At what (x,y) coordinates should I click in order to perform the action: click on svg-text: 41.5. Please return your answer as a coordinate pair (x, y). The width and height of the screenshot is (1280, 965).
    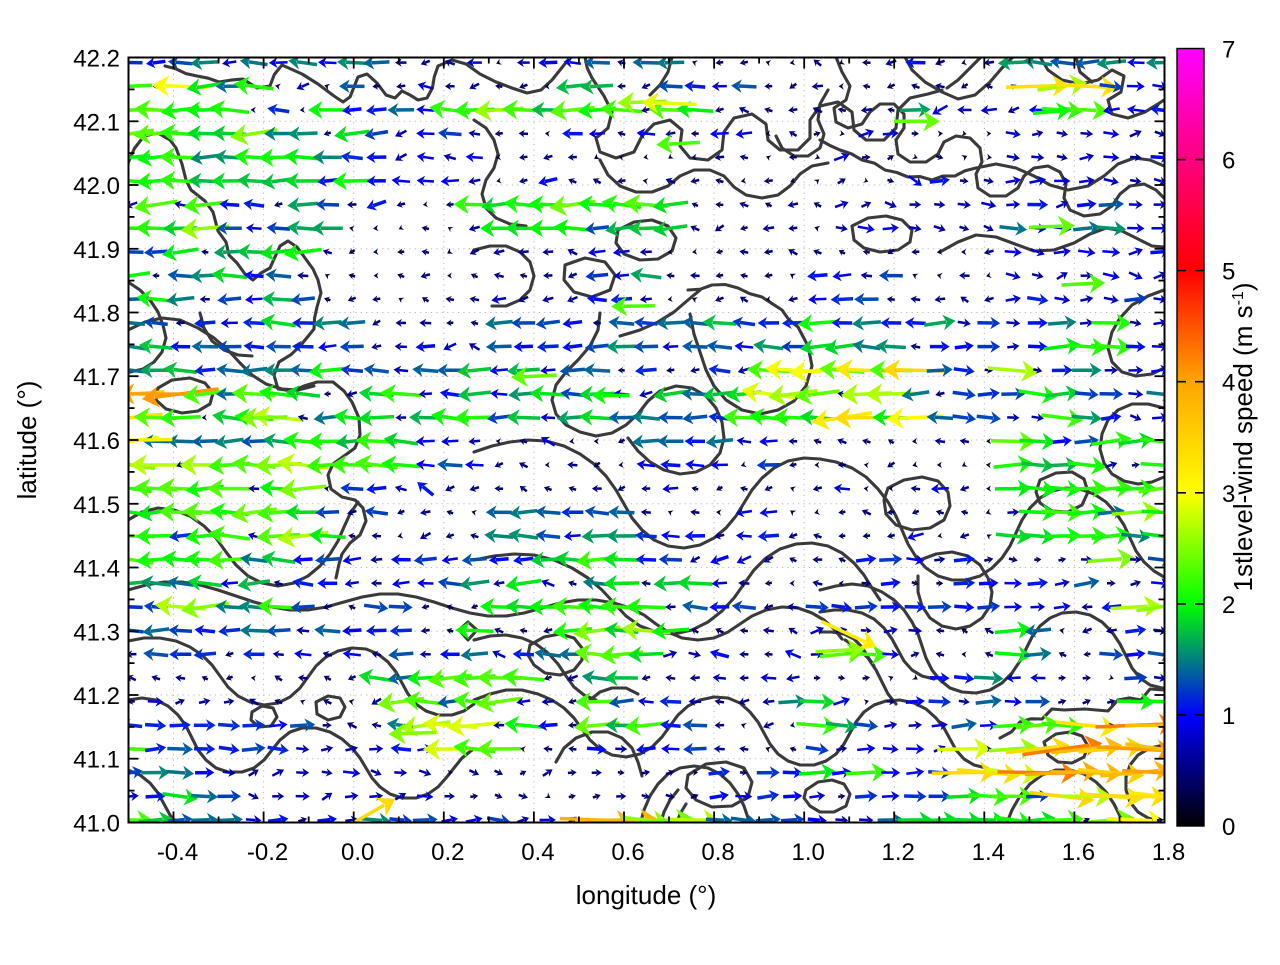
    Looking at the image, I should click on (96, 505).